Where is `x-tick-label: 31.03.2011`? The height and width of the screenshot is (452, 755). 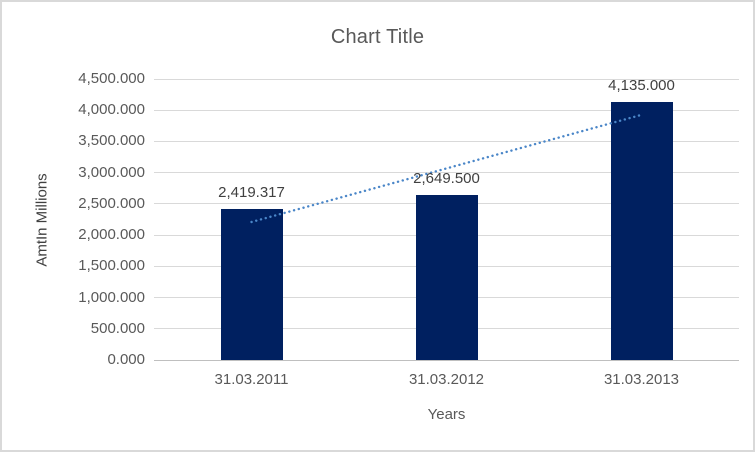
x-tick-label: 31.03.2011 is located at coordinates (251, 379).